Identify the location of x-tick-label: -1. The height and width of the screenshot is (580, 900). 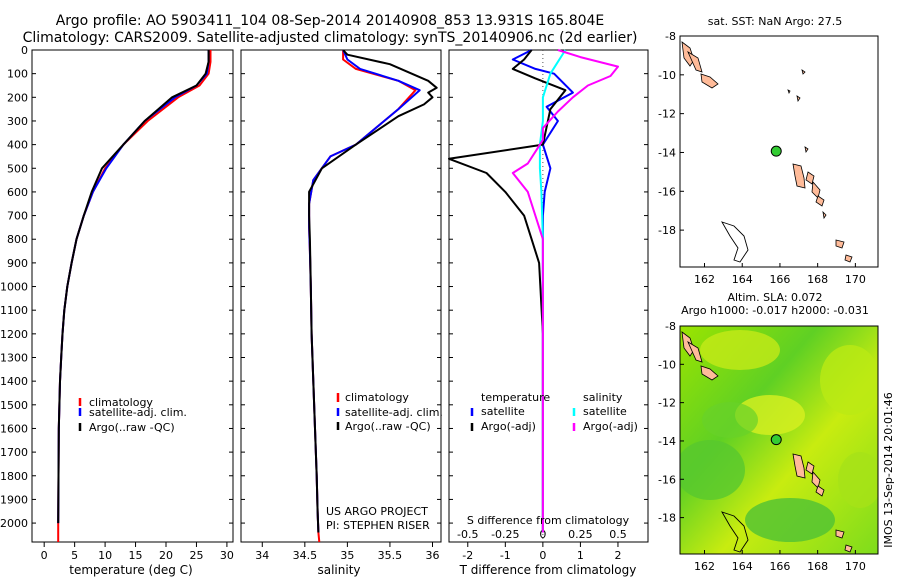
(505, 555).